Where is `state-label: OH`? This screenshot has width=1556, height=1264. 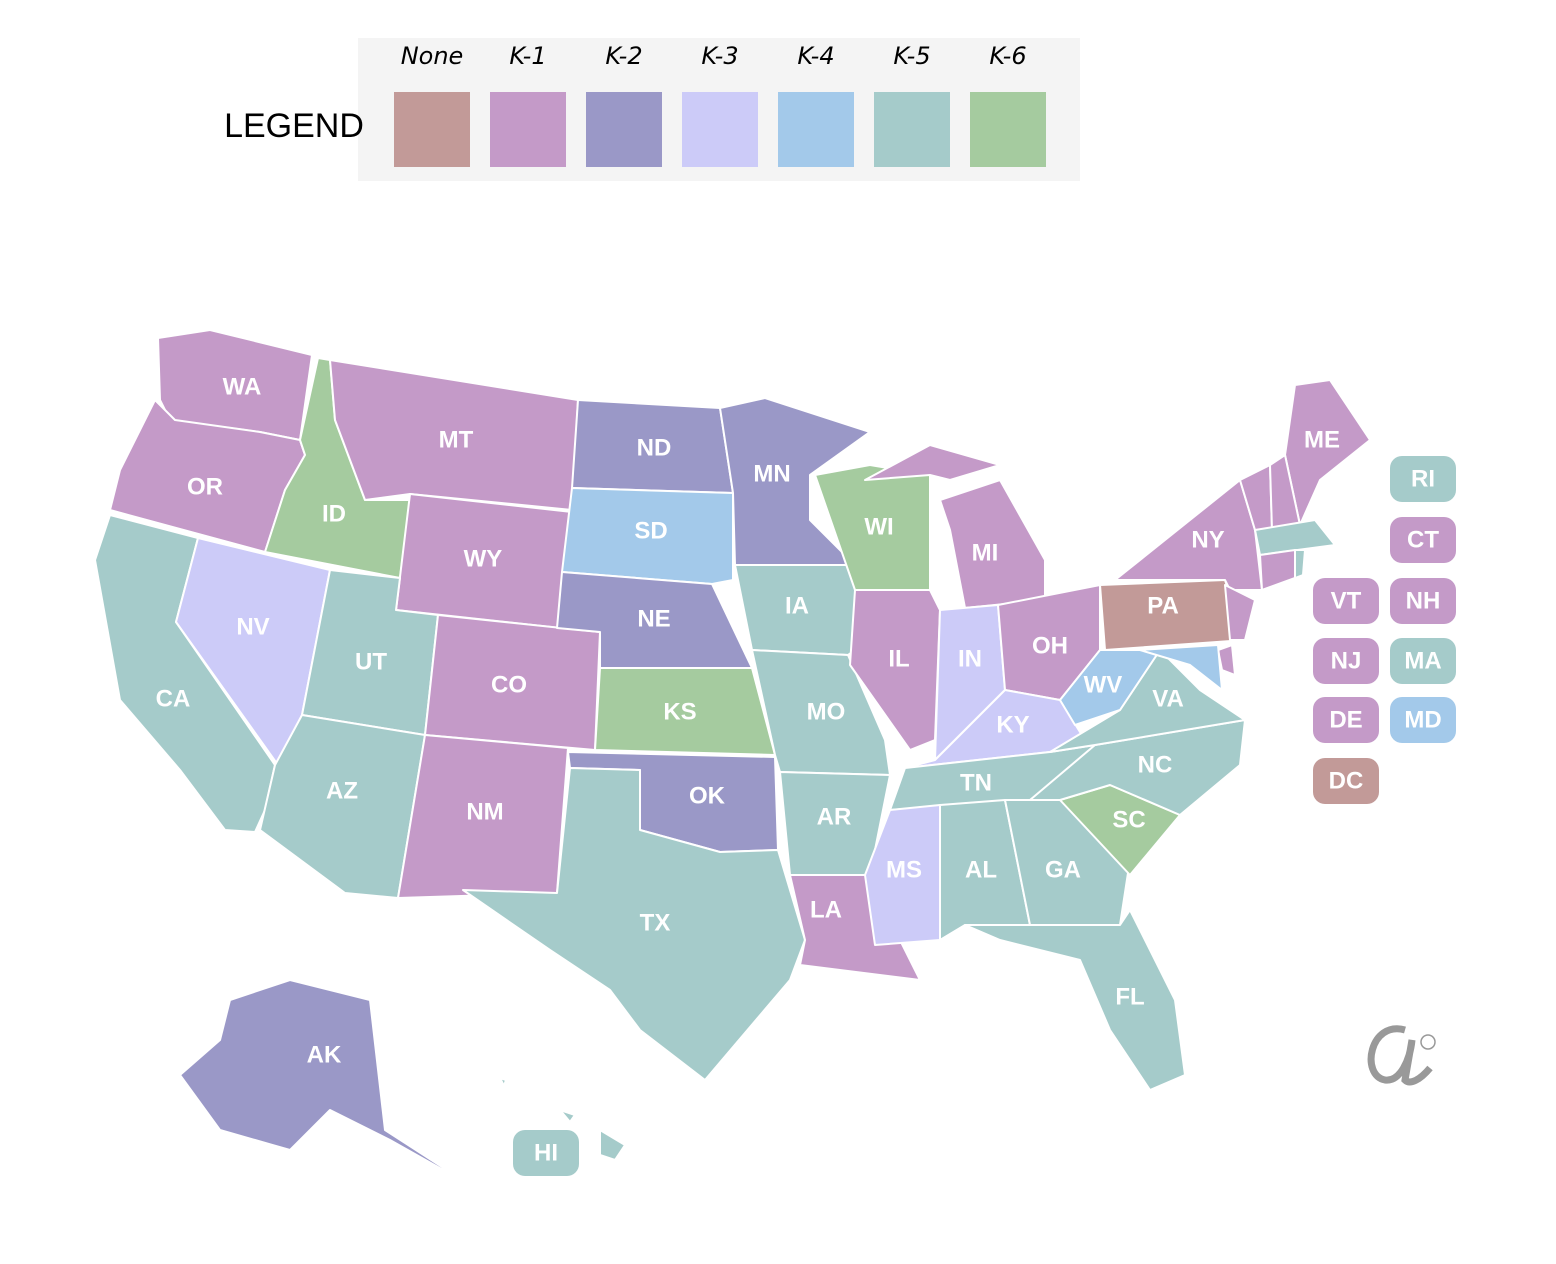 state-label: OH is located at coordinates (1050, 646).